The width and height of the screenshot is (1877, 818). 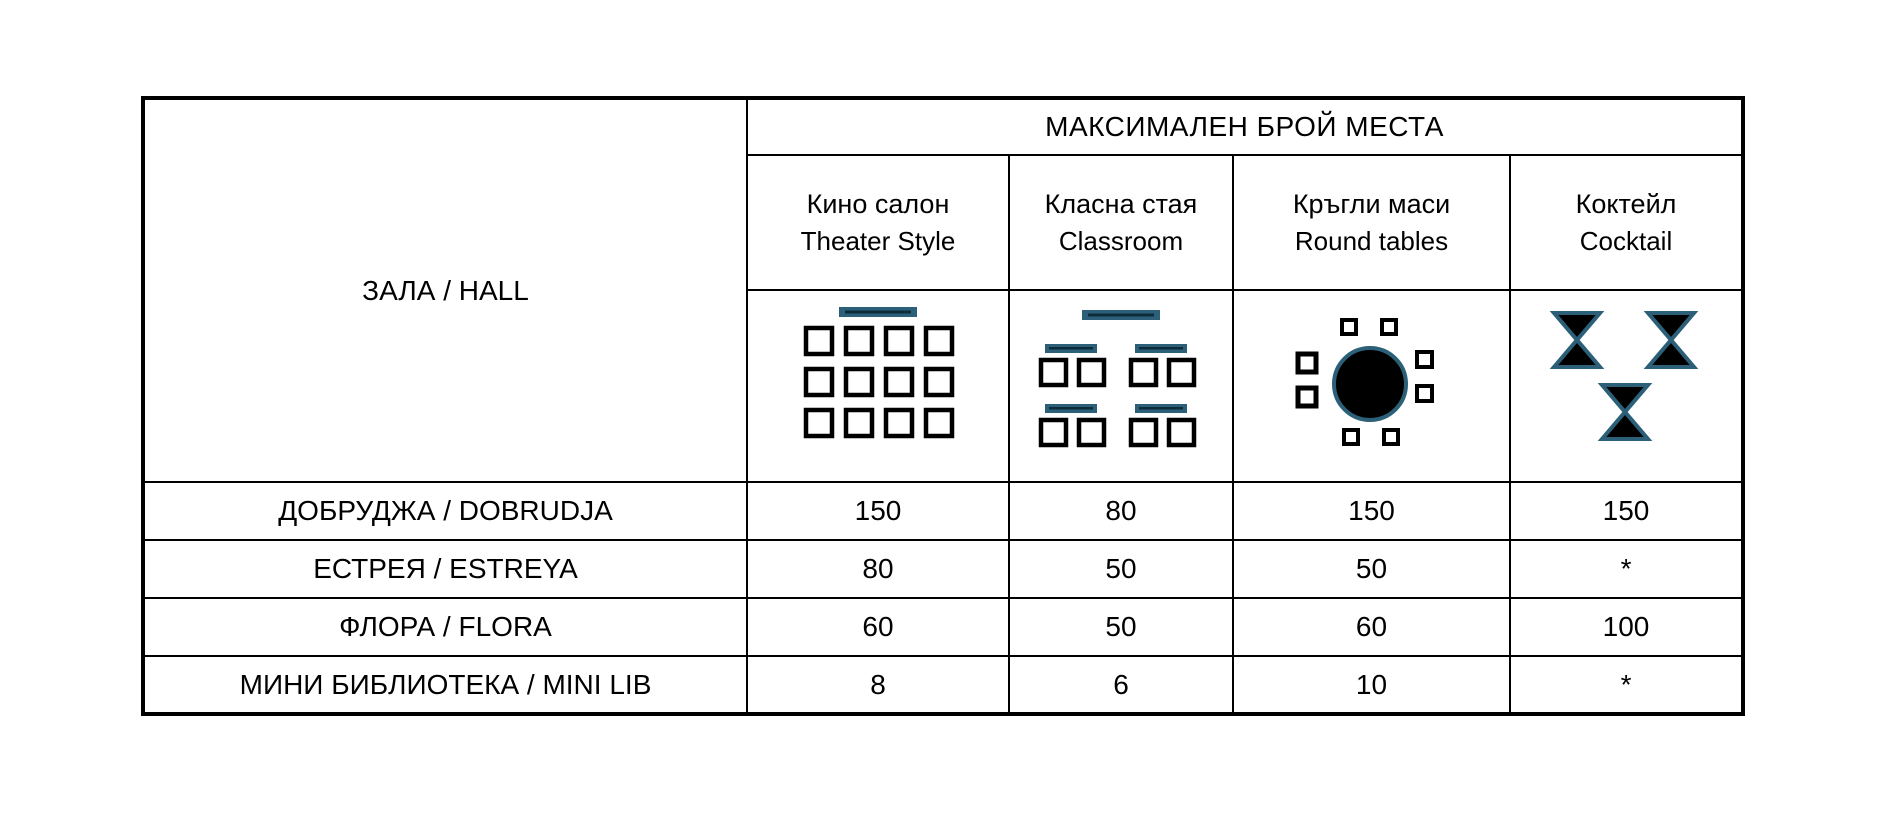 I want to click on column-header-bg-label: Класна стая, so click(x=1121, y=203).